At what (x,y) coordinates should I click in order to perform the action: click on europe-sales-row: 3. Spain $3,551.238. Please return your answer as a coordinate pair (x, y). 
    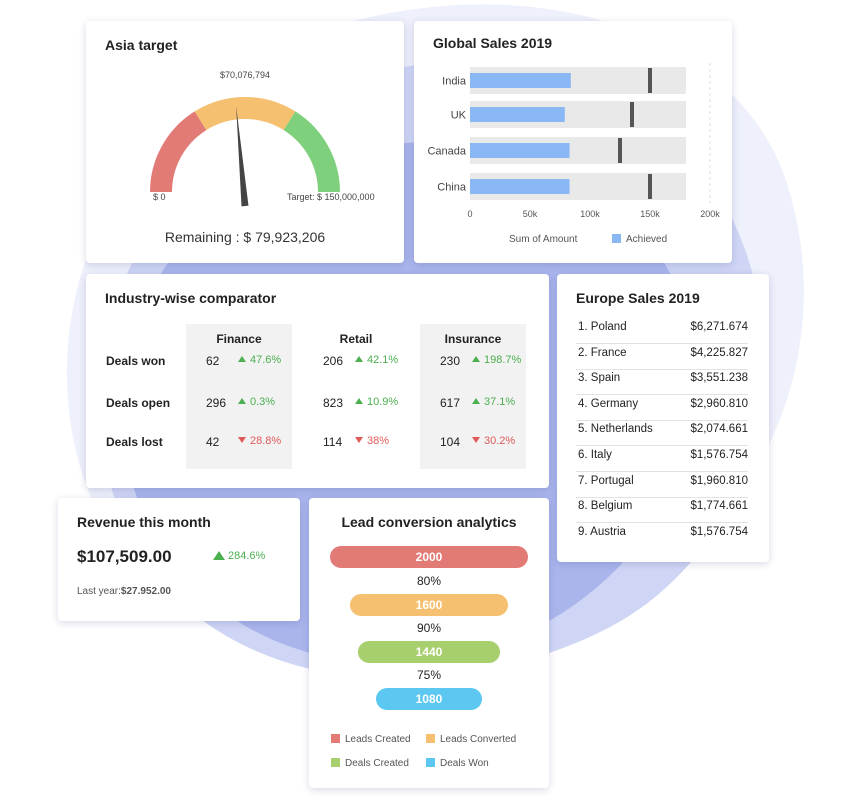
    Looking at the image, I should click on (662, 382).